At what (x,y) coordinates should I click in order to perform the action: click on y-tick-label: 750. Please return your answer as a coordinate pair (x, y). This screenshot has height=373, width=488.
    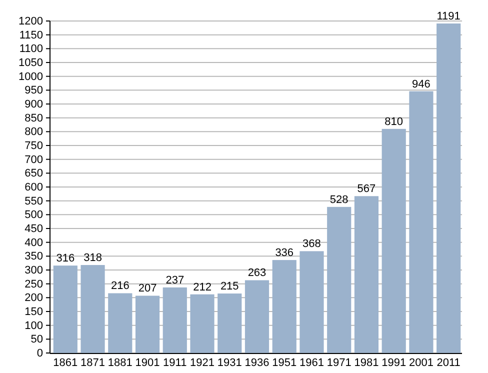
    Looking at the image, I should click on (33, 146).